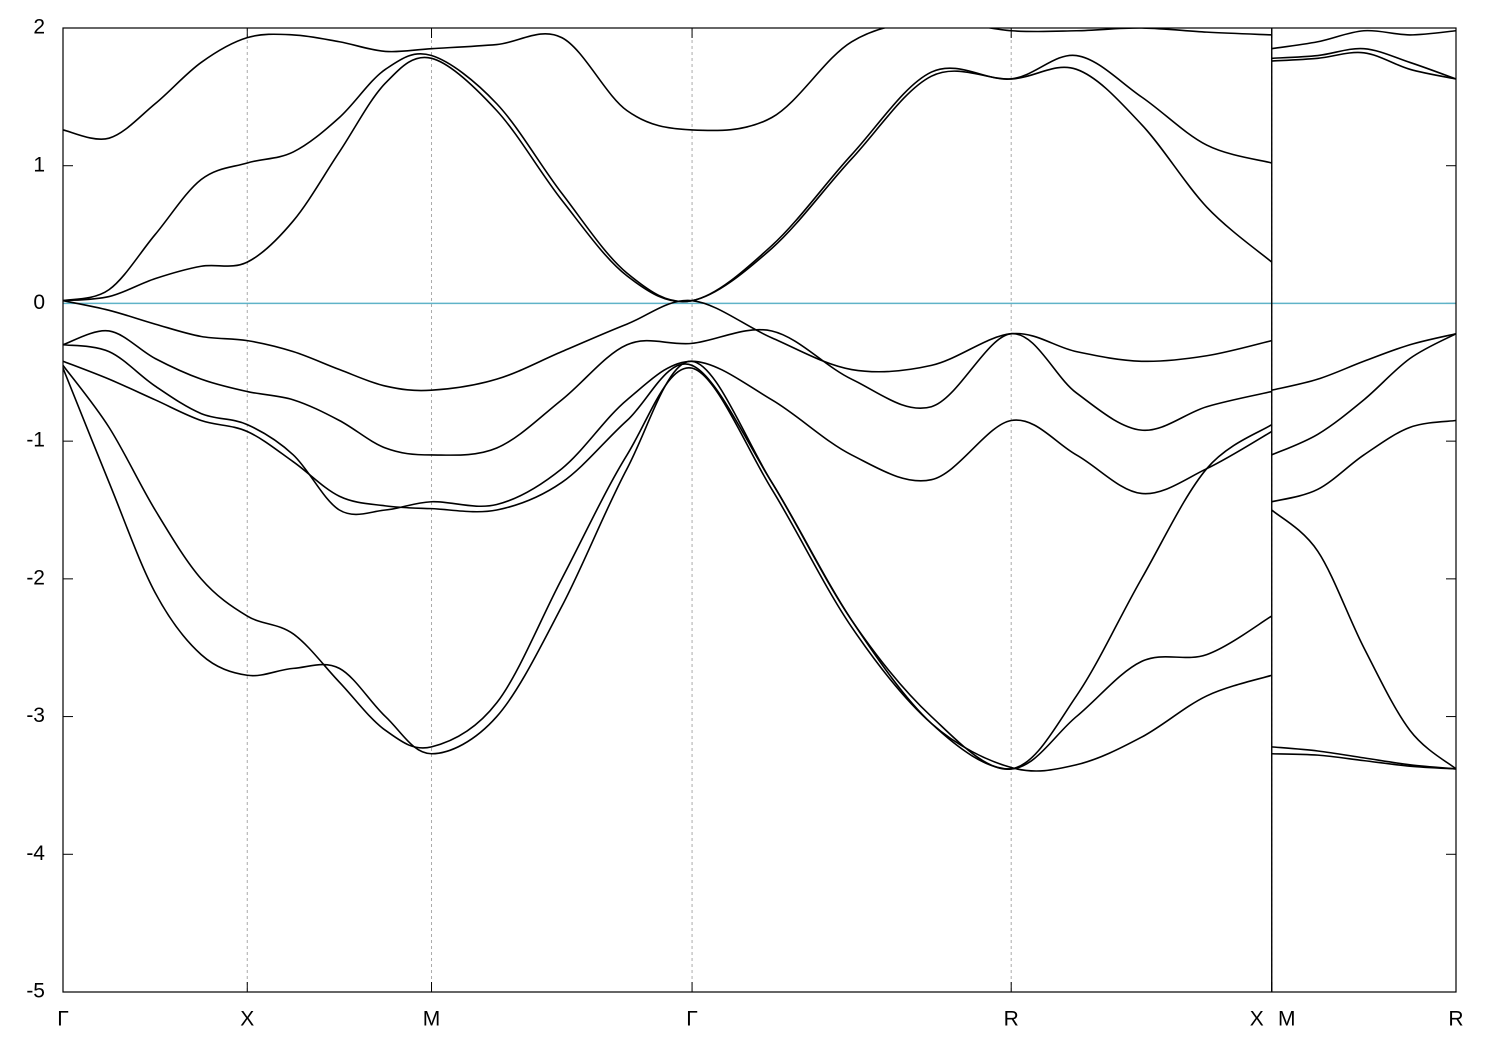  What do you see at coordinates (39, 27) in the screenshot?
I see `y-tick-label: 2` at bounding box center [39, 27].